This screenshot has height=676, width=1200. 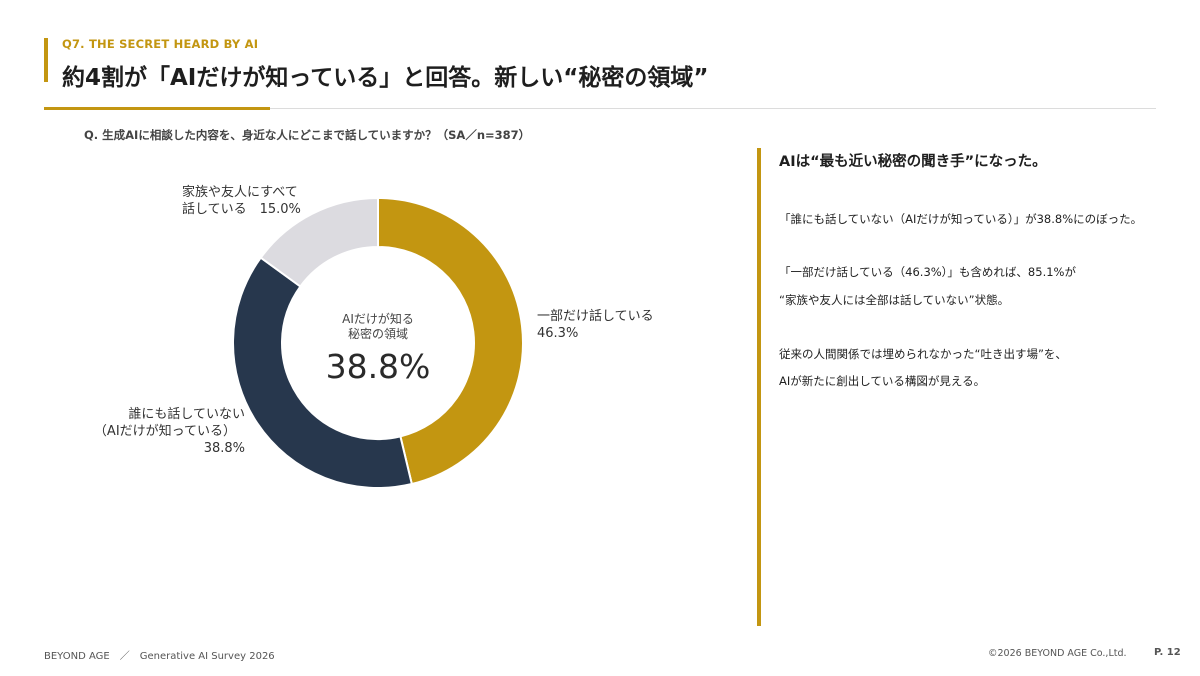 I want to click on side-paragraph-3-line-2: AIが新たに創出している構図が見える。, so click(x=882, y=381).